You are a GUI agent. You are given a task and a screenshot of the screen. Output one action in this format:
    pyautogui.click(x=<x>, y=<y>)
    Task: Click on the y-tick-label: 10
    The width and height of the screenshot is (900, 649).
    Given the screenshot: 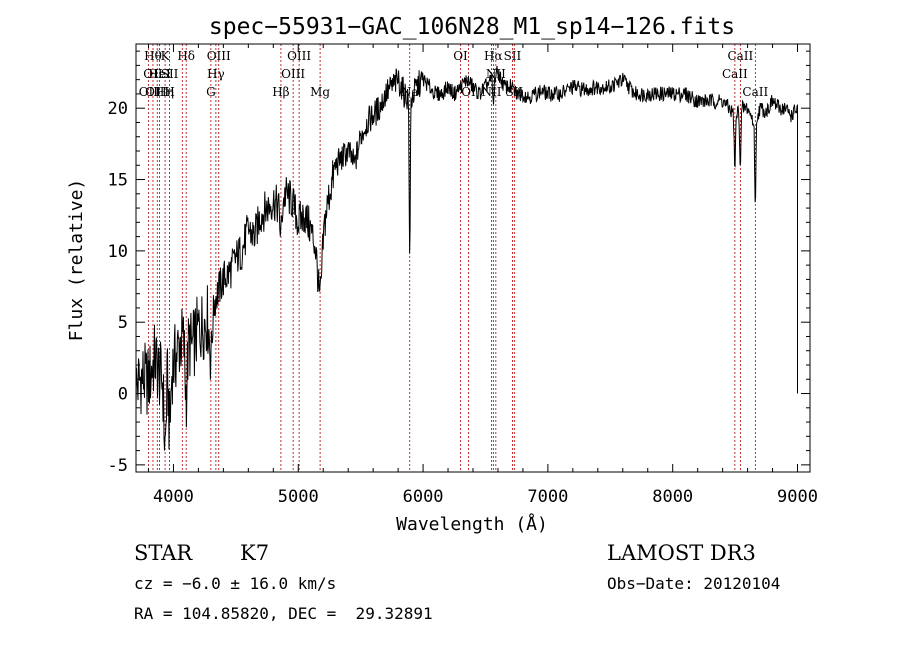 What is the action you would take?
    pyautogui.click(x=118, y=252)
    